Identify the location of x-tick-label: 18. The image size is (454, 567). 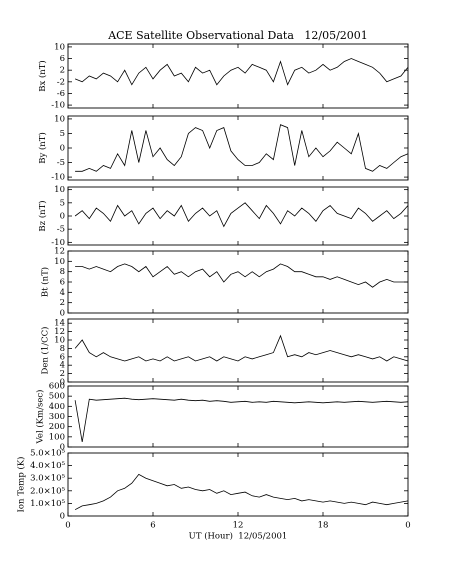
(323, 526).